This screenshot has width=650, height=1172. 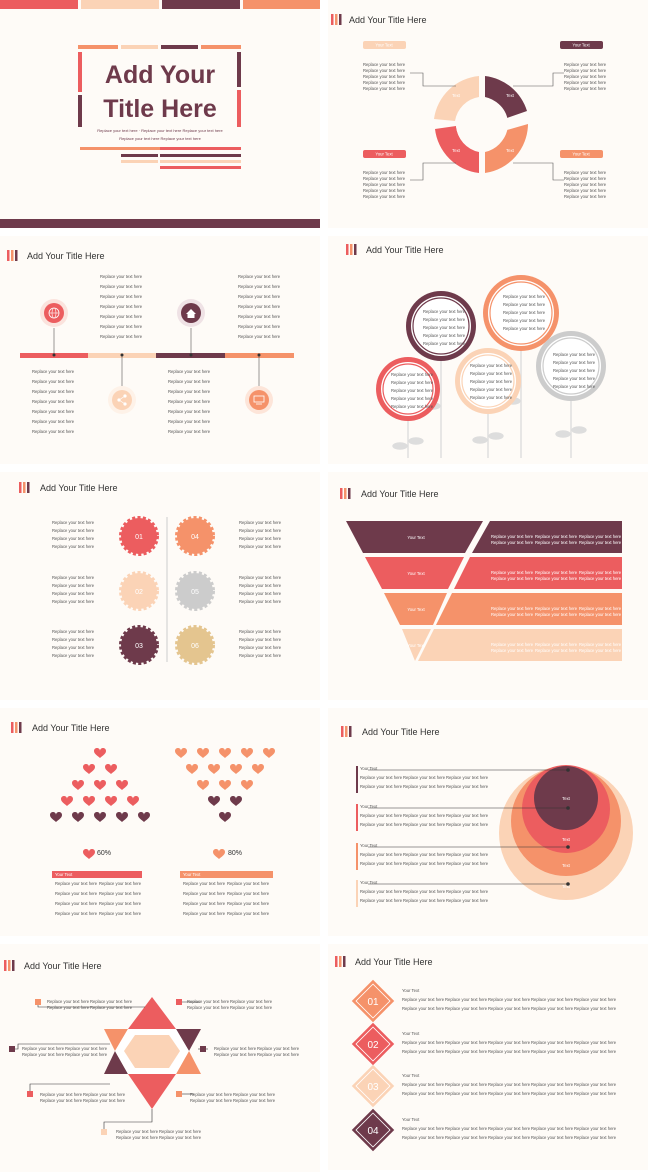 What do you see at coordinates (195, 646) in the screenshot?
I see `gear-number-6: 06` at bounding box center [195, 646].